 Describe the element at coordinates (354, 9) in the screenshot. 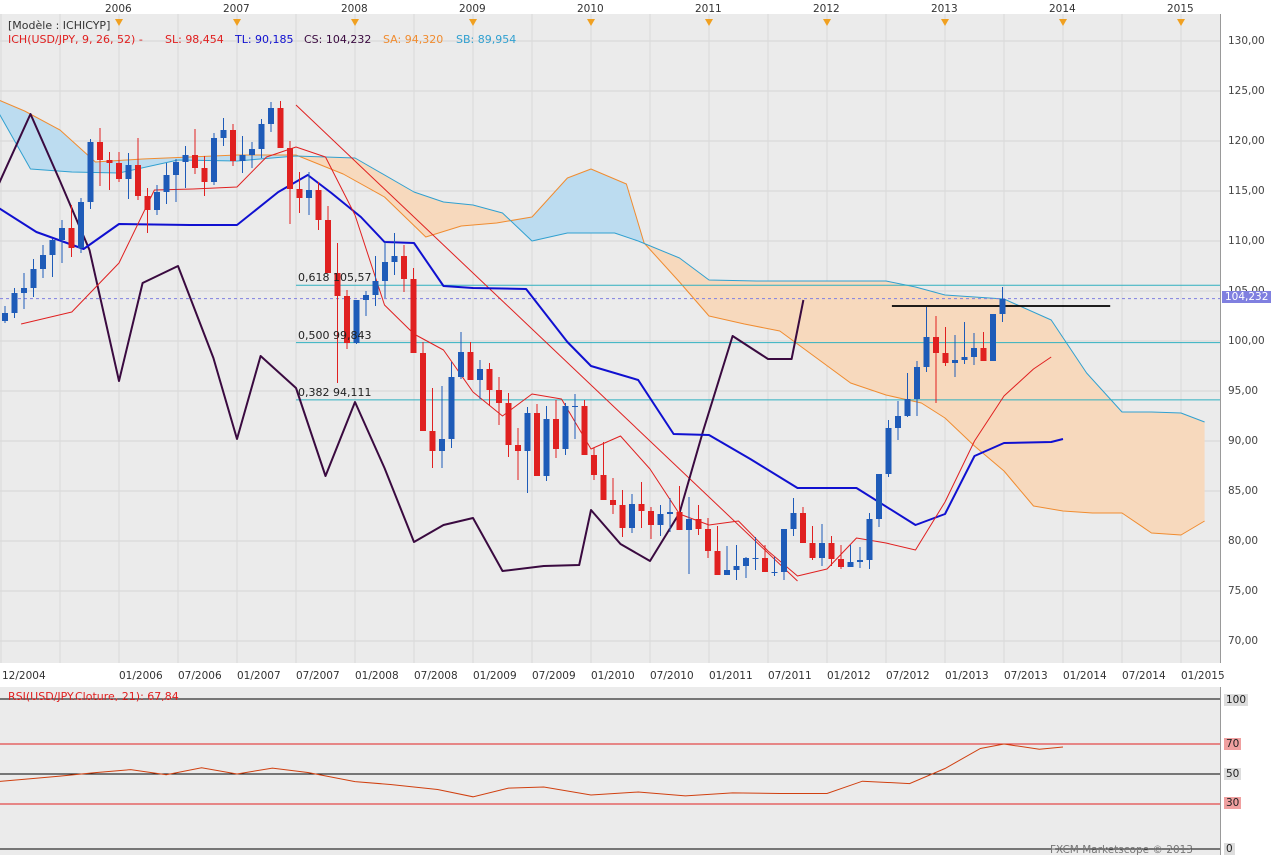

I see `year-label: 2008` at that location.